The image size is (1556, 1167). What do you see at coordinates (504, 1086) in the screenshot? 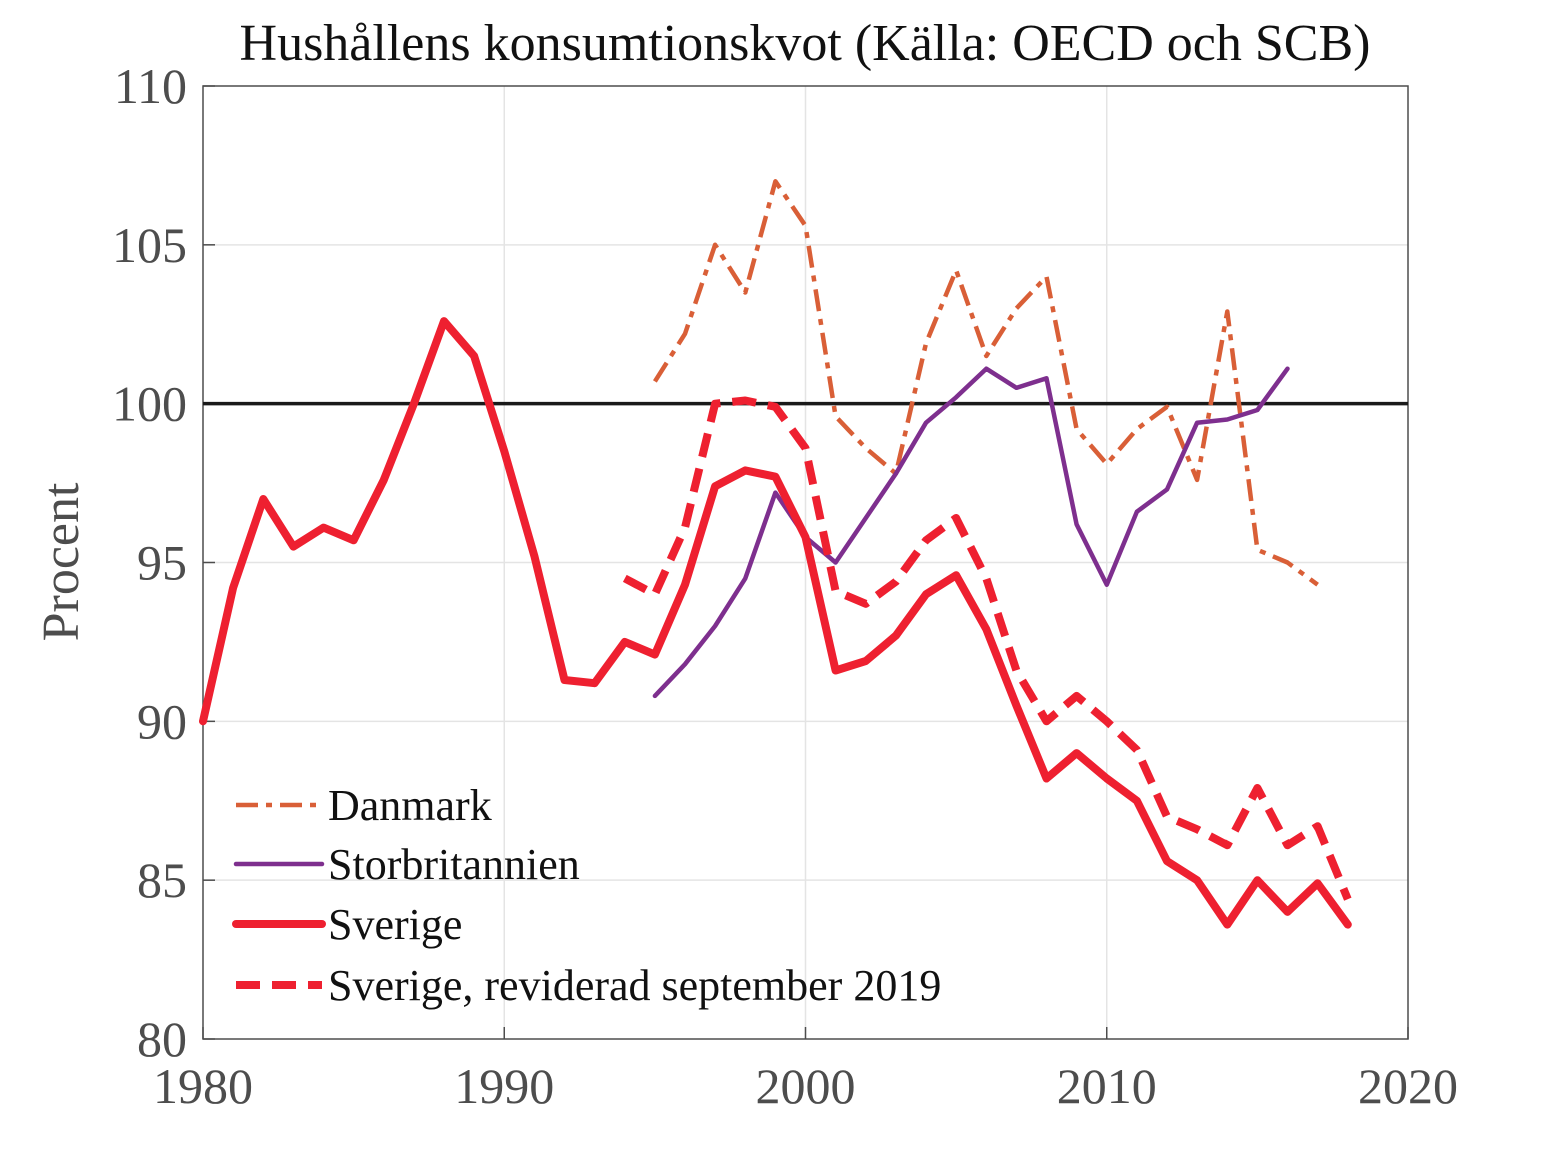
I see `x-tick-label: 1990` at bounding box center [504, 1086].